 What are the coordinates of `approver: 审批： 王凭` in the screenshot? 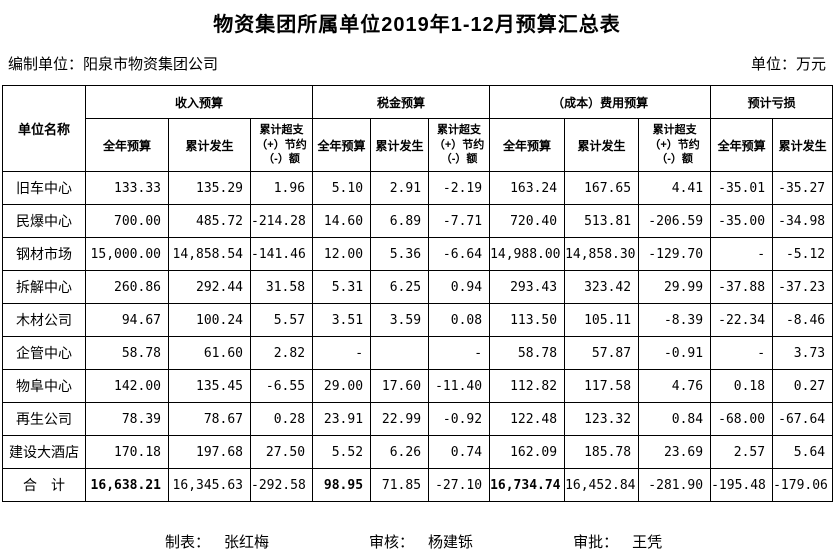 It's located at (617, 541).